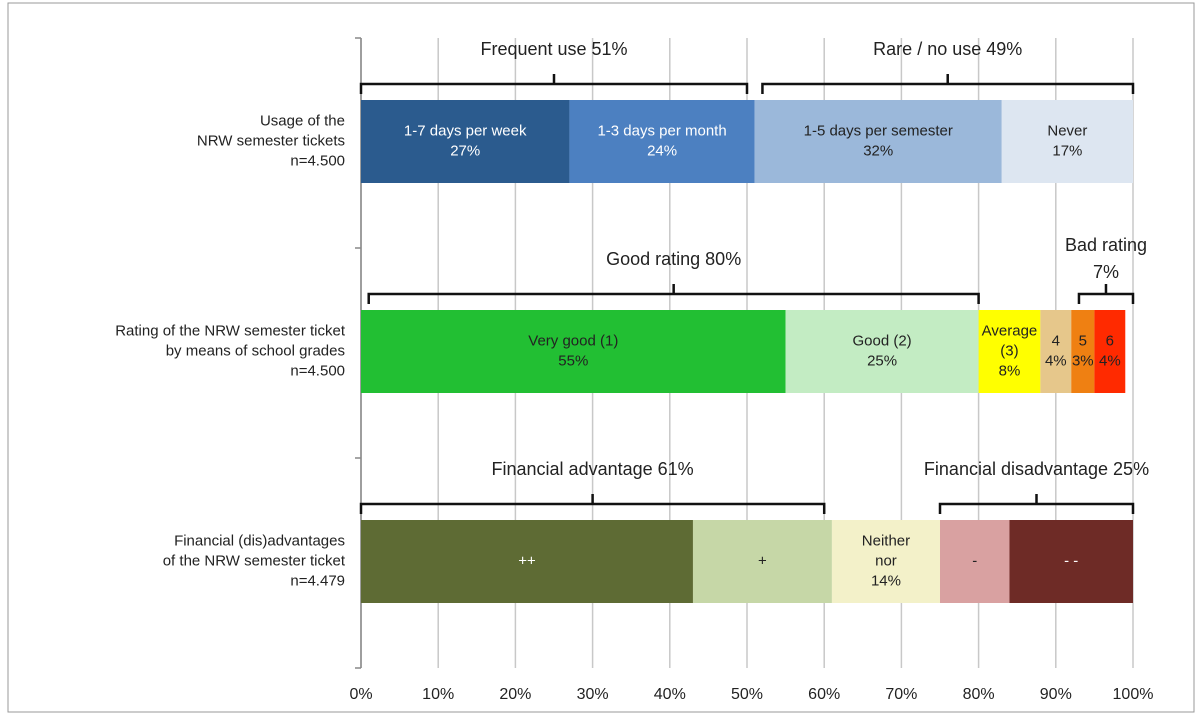  Describe the element at coordinates (230, 330) in the screenshot. I see `label-line: Rating of the NRW semester ticket` at that location.